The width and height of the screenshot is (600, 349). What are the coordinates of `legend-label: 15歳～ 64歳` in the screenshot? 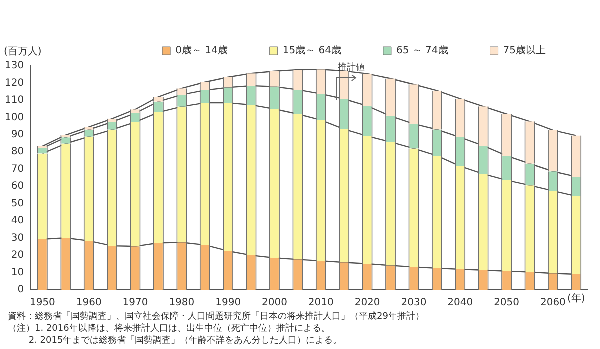 It's located at (312, 50).